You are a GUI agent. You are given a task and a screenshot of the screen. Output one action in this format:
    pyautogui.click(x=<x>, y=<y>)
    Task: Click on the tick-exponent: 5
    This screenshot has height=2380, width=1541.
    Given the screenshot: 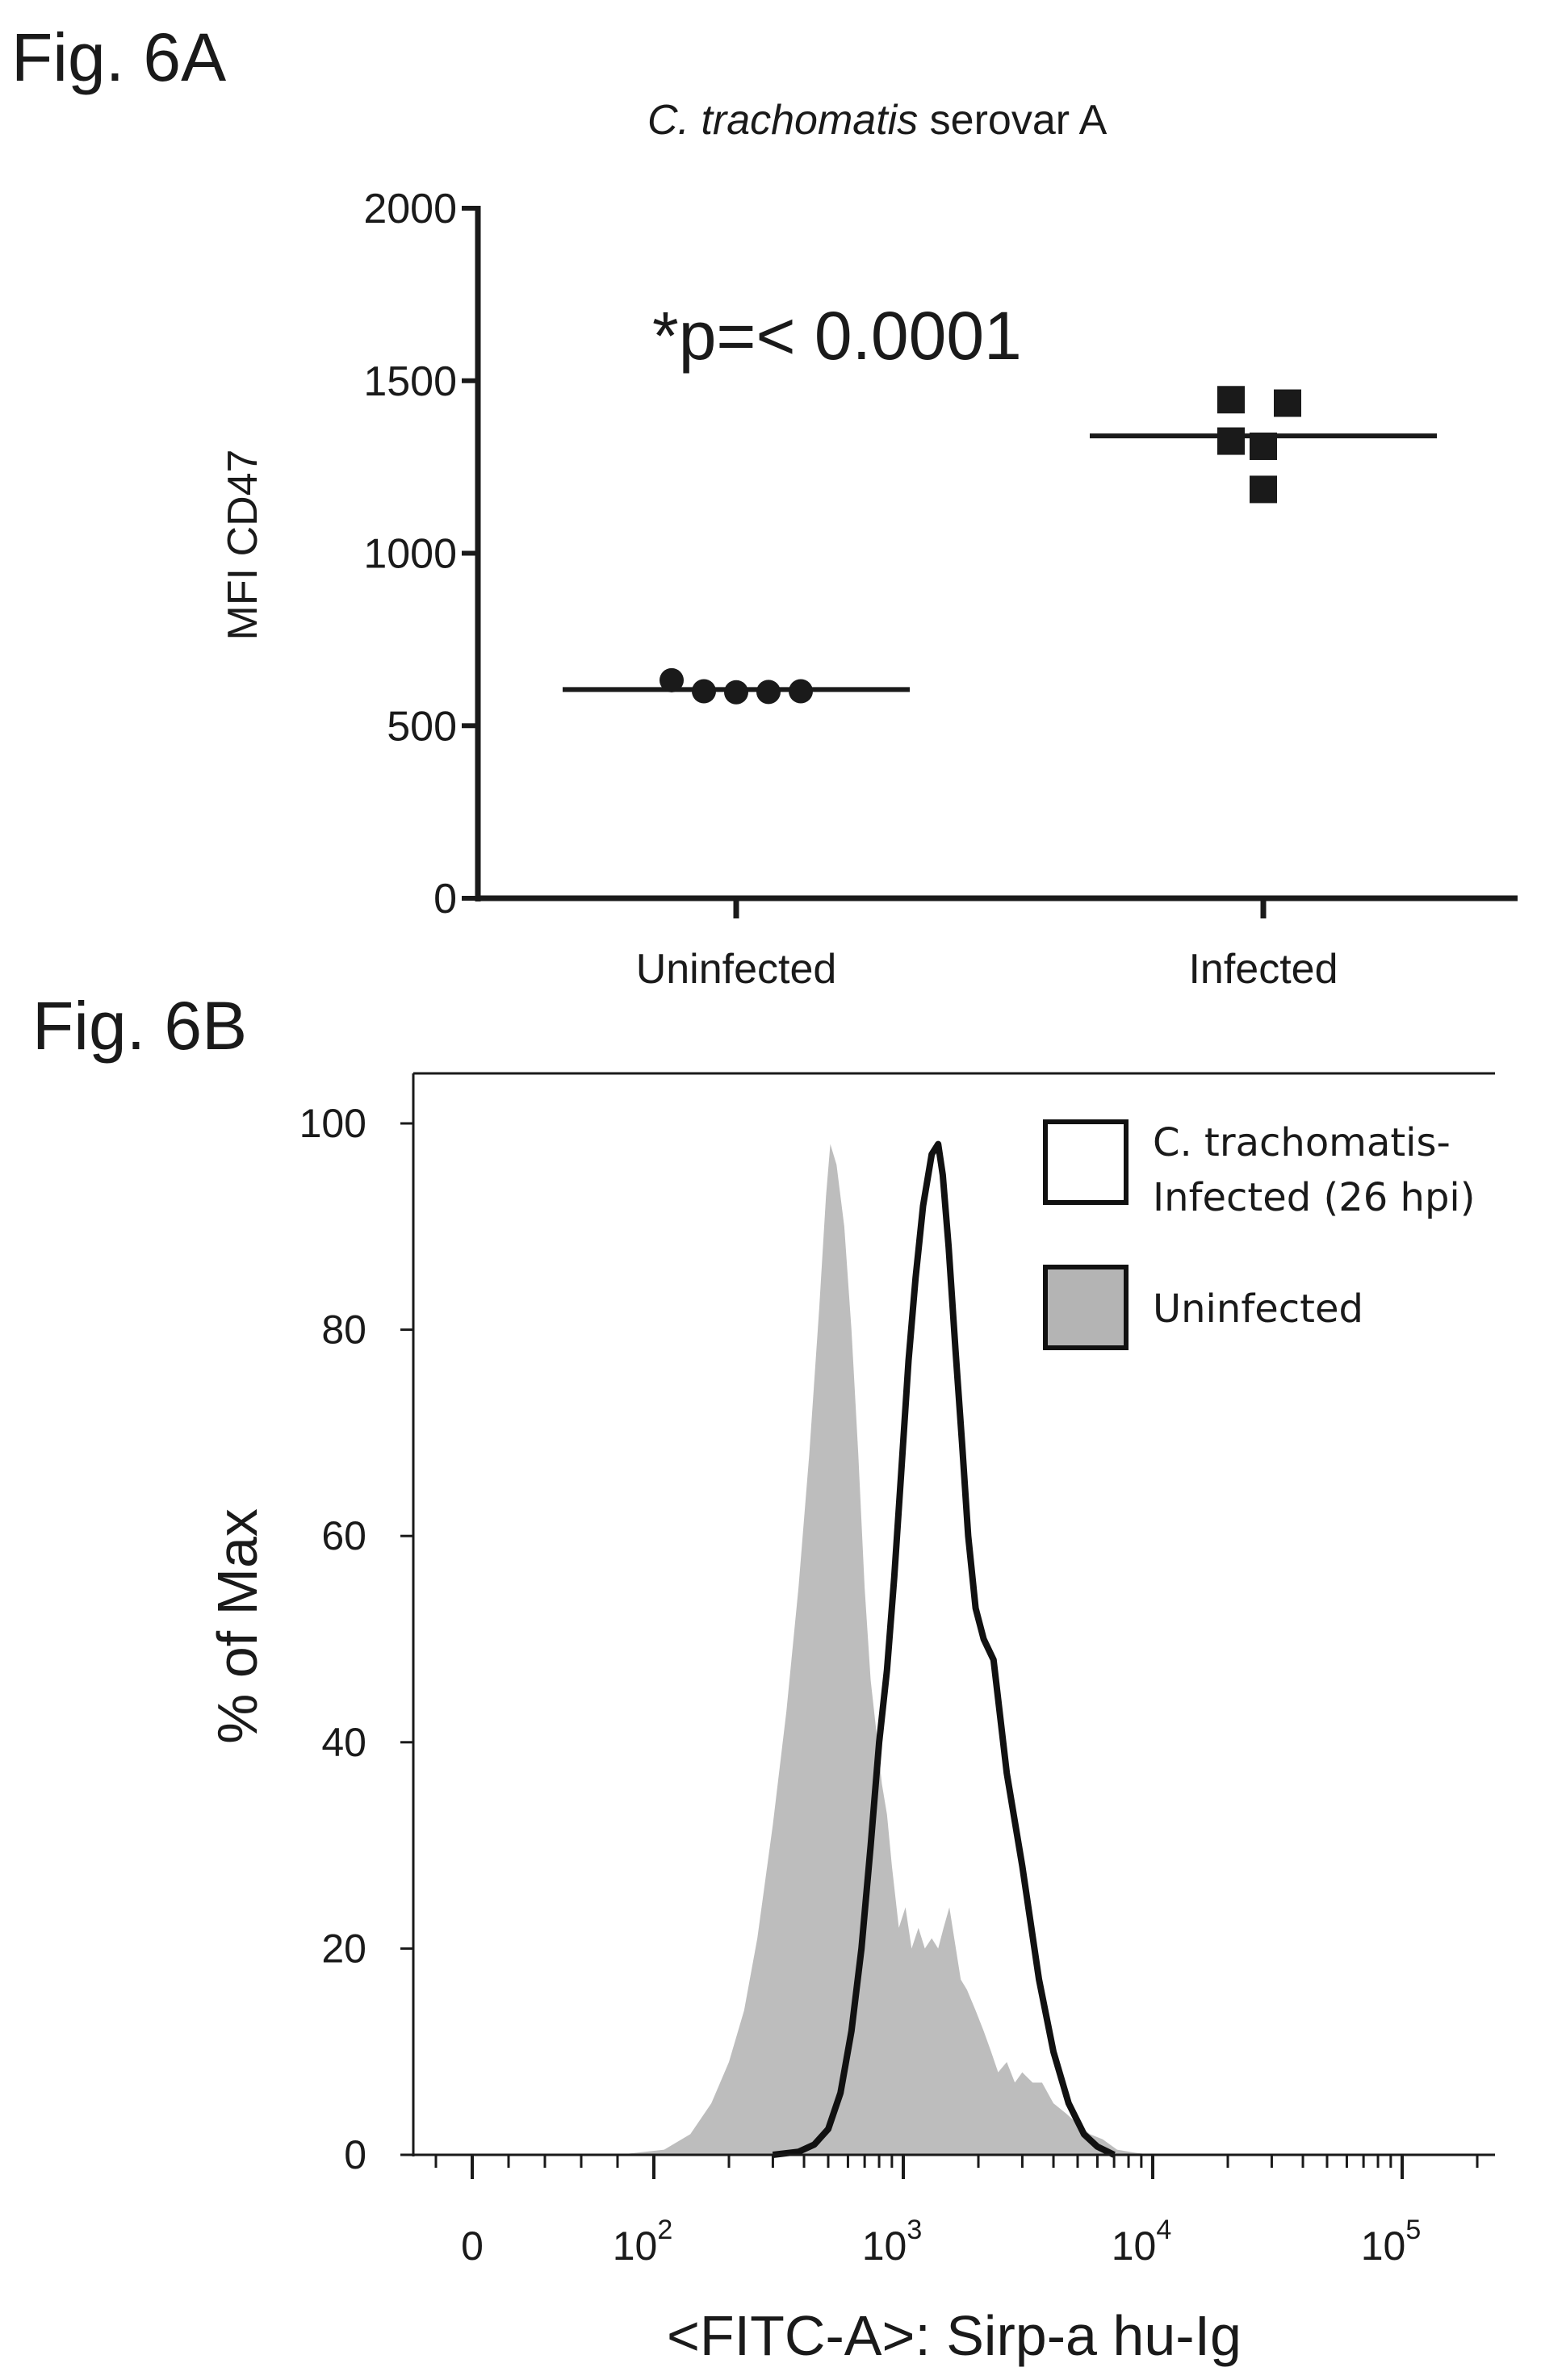 What is the action you would take?
    pyautogui.click(x=1413, y=2230)
    